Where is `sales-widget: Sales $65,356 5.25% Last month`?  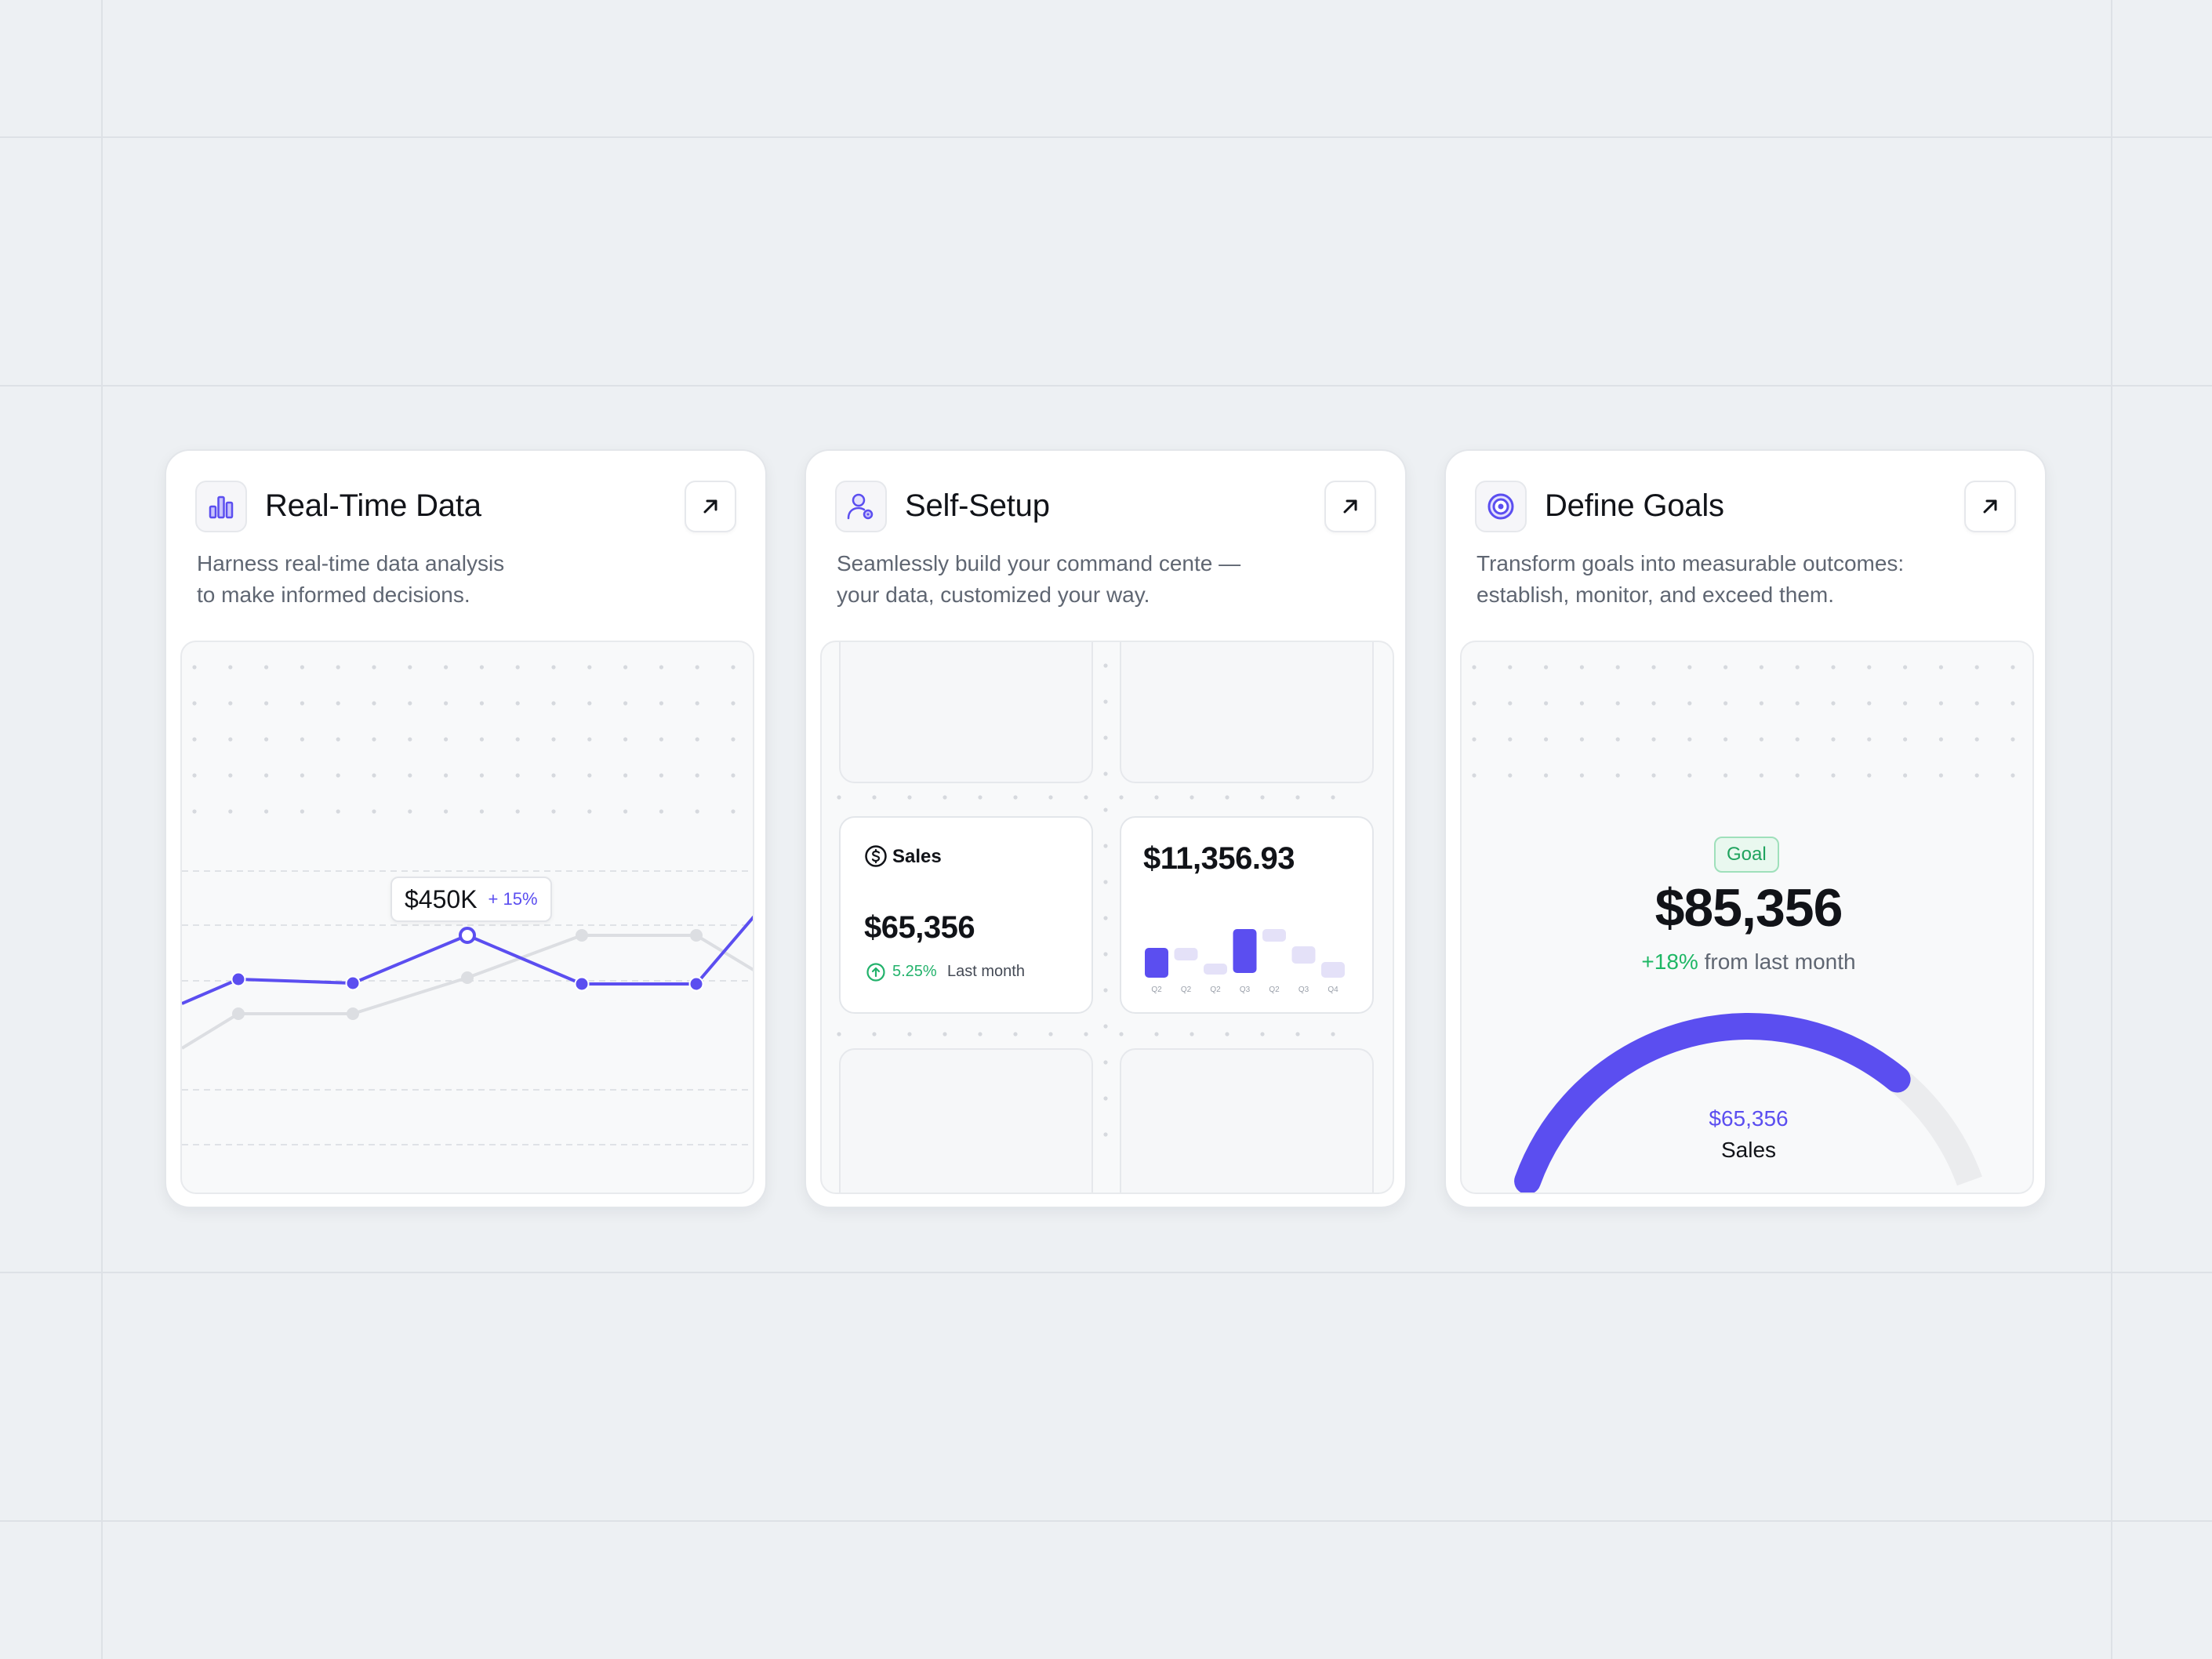
sales-widget: Sales $65,356 5.25% Last month is located at coordinates (966, 915).